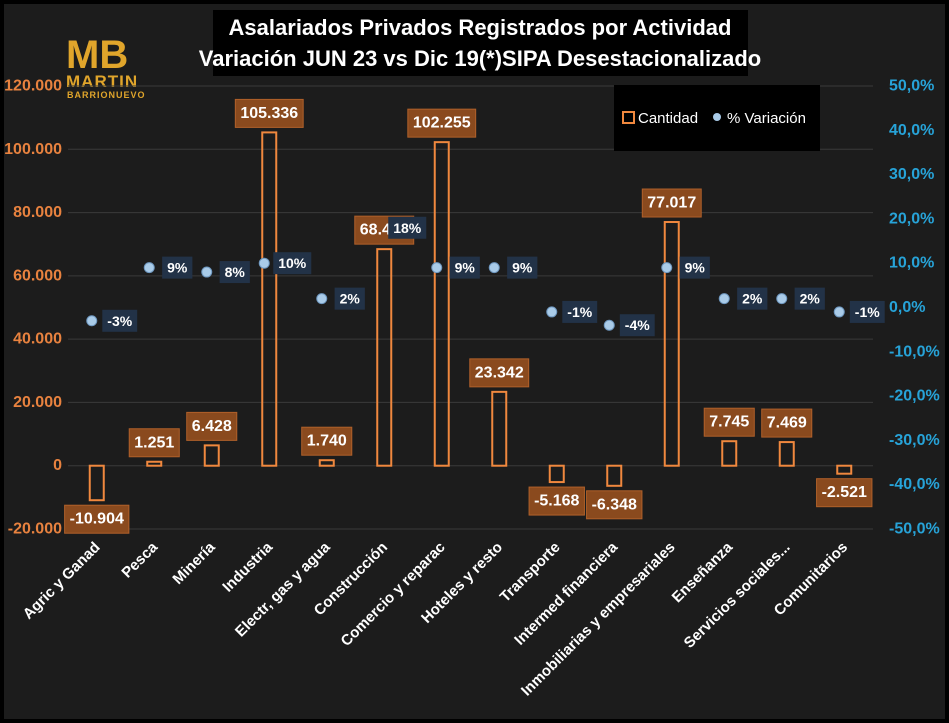 This screenshot has height=723, width=949. Describe the element at coordinates (914, 529) in the screenshot. I see `y-right-tick-label: -50,0%` at that location.